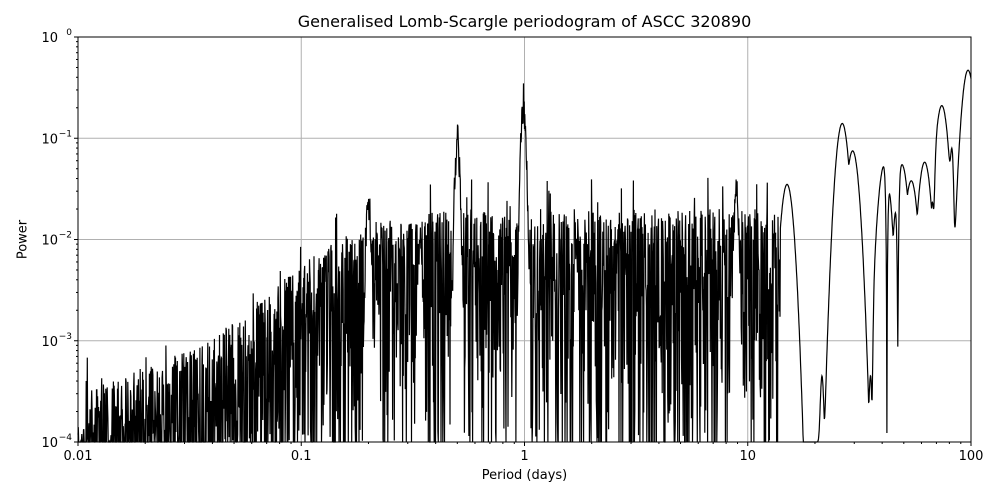  What do you see at coordinates (747, 456) in the screenshot?
I see `x-tick-label: 10` at bounding box center [747, 456].